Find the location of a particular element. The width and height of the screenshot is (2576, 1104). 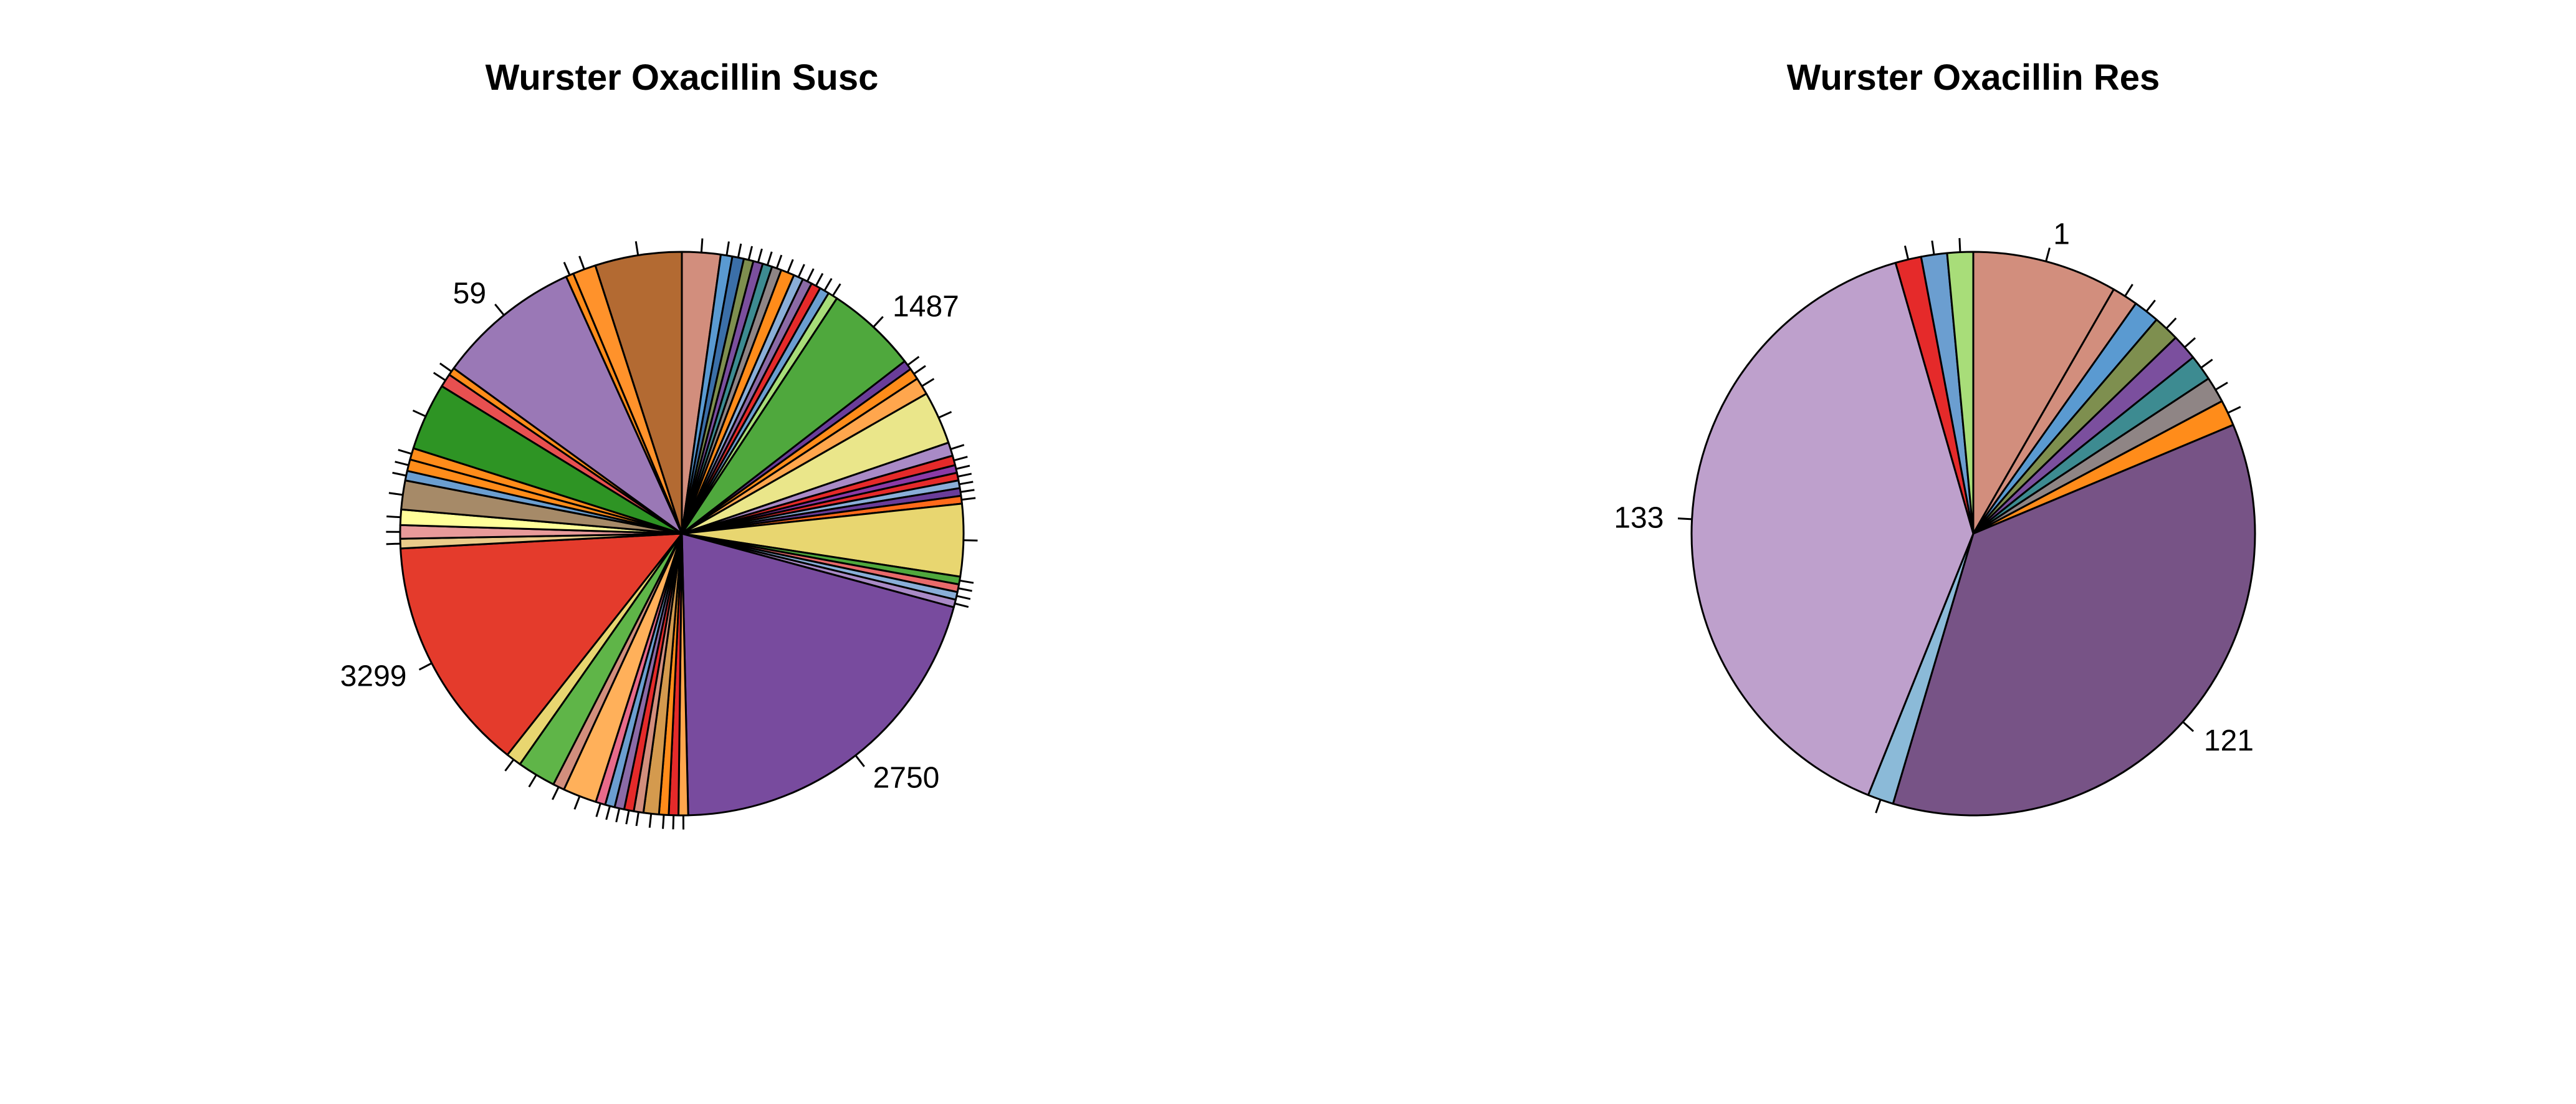

slice-label: 2750 is located at coordinates (907, 778).